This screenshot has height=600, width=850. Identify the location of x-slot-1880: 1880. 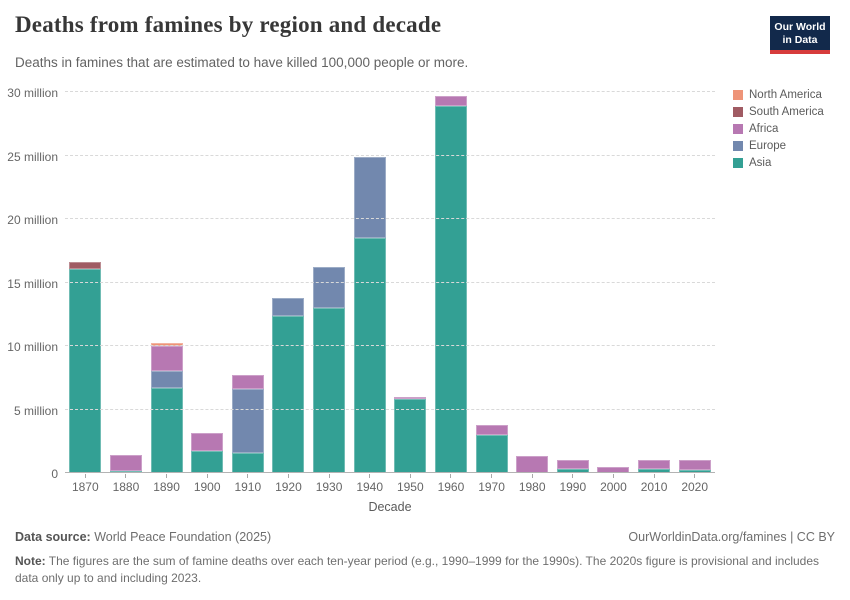
(126, 484).